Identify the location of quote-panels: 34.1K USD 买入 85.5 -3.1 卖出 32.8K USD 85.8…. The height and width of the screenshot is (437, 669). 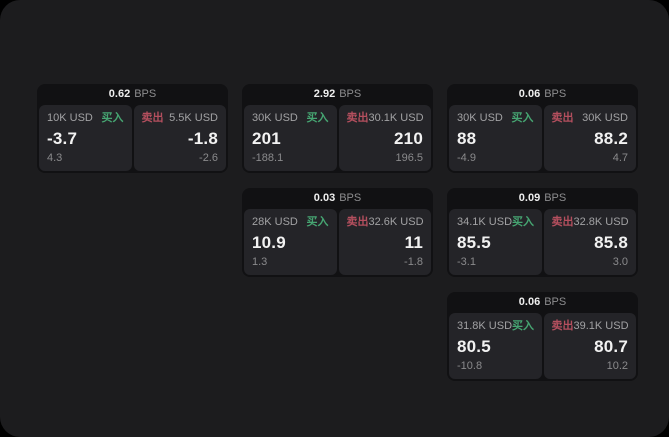
(542, 243).